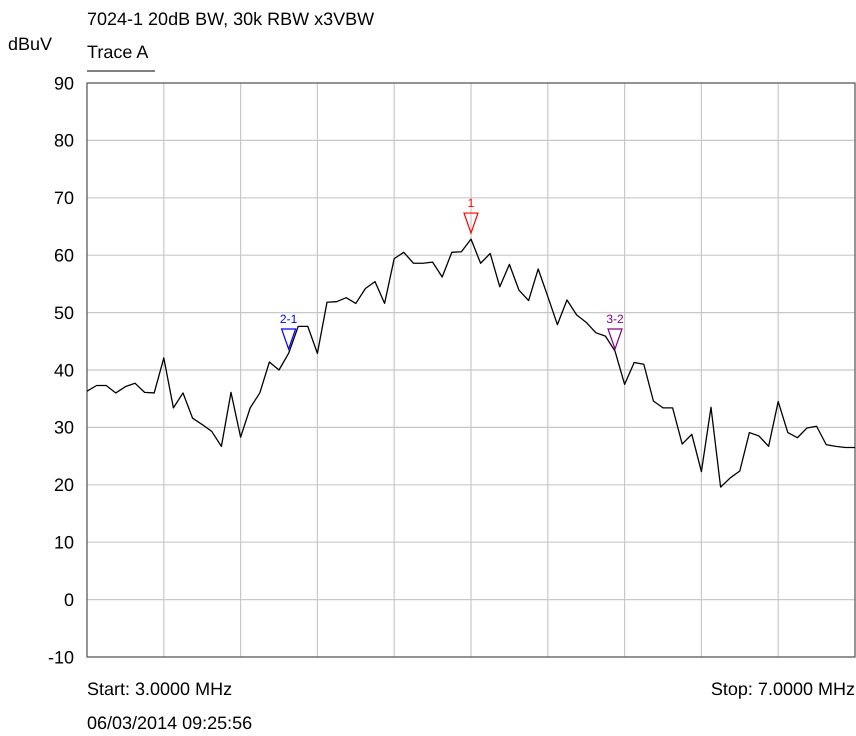 Image resolution: width=856 pixels, height=736 pixels. What do you see at coordinates (289, 319) in the screenshot?
I see `series-label: 2-1` at bounding box center [289, 319].